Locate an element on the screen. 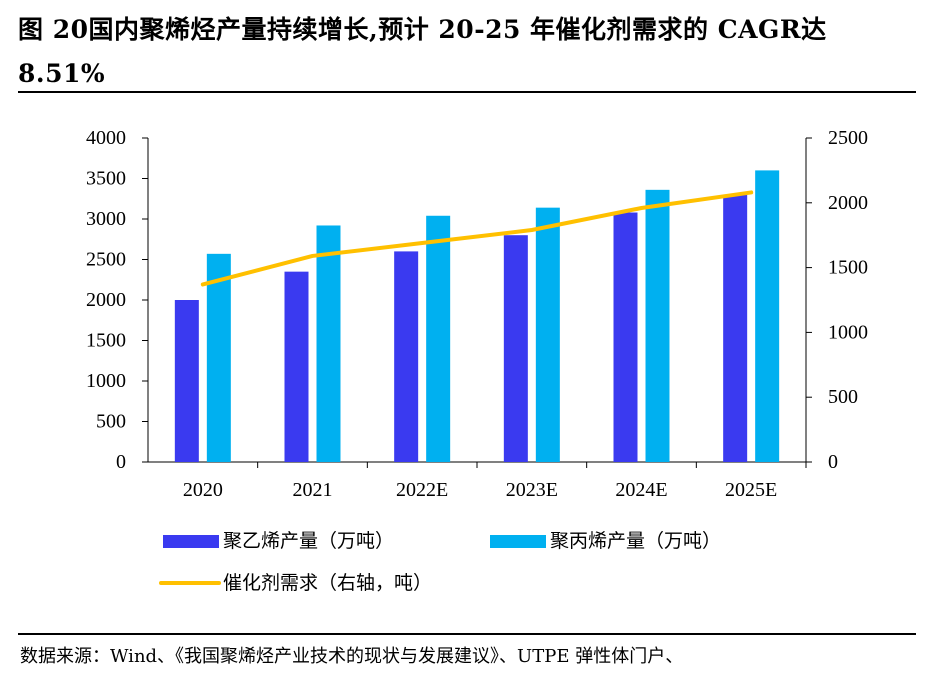  legend-swatch-polypropylene is located at coordinates (518, 541).